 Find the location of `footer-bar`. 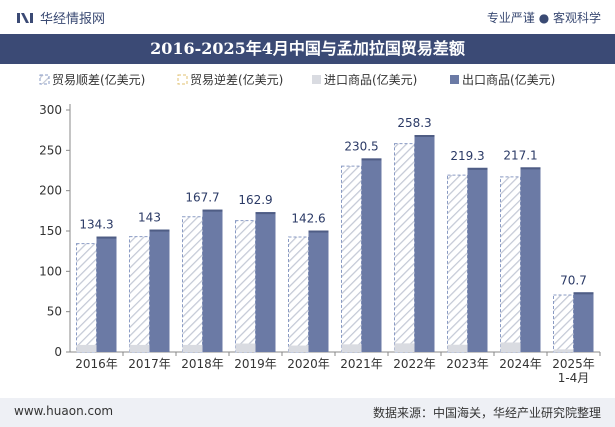

footer-bar is located at coordinates (307, 412).